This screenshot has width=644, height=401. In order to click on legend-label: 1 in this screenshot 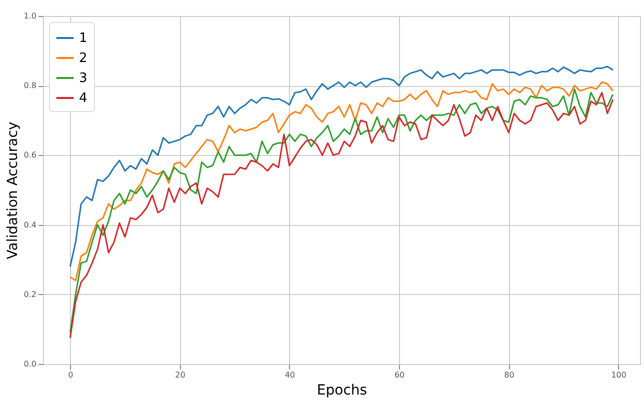, I will do `click(83, 38)`.